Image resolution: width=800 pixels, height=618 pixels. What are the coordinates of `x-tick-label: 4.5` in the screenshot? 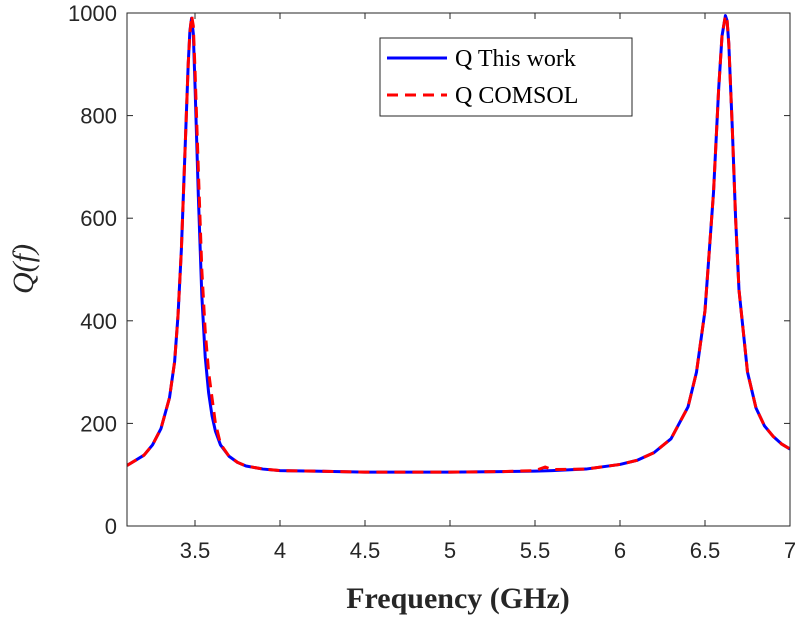 It's located at (365, 550).